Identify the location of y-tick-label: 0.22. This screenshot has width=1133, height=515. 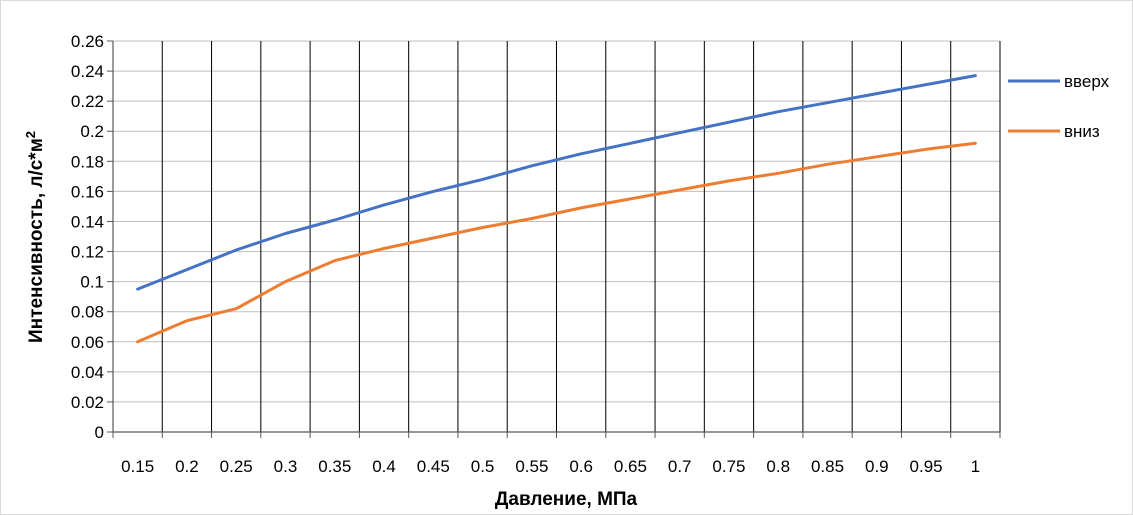
(87, 101).